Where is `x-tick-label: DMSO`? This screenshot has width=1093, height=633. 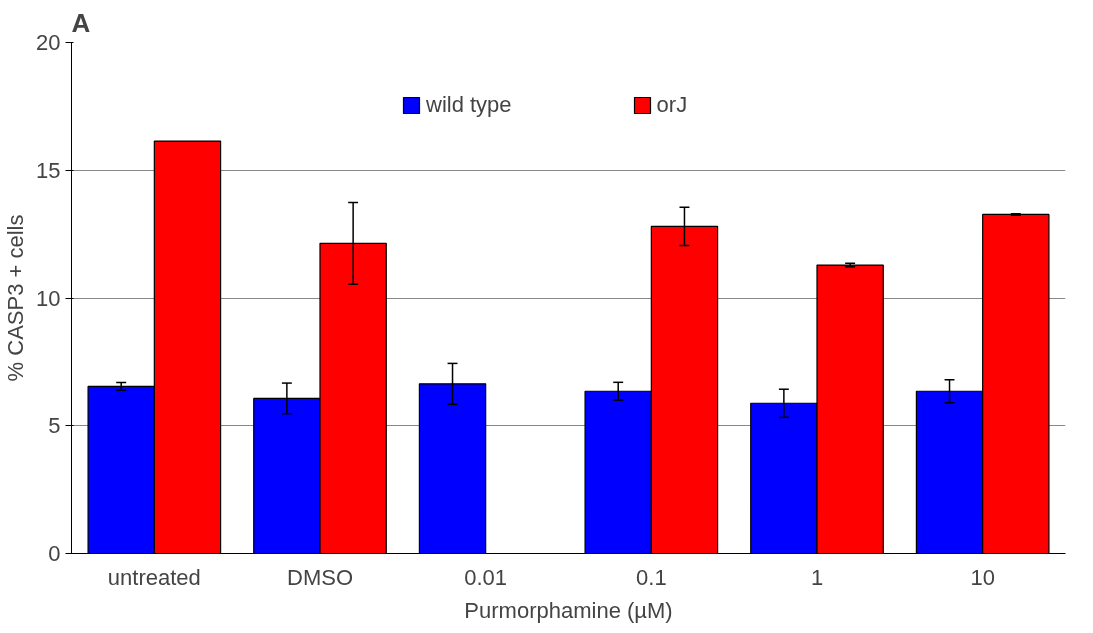 x-tick-label: DMSO is located at coordinates (320, 577).